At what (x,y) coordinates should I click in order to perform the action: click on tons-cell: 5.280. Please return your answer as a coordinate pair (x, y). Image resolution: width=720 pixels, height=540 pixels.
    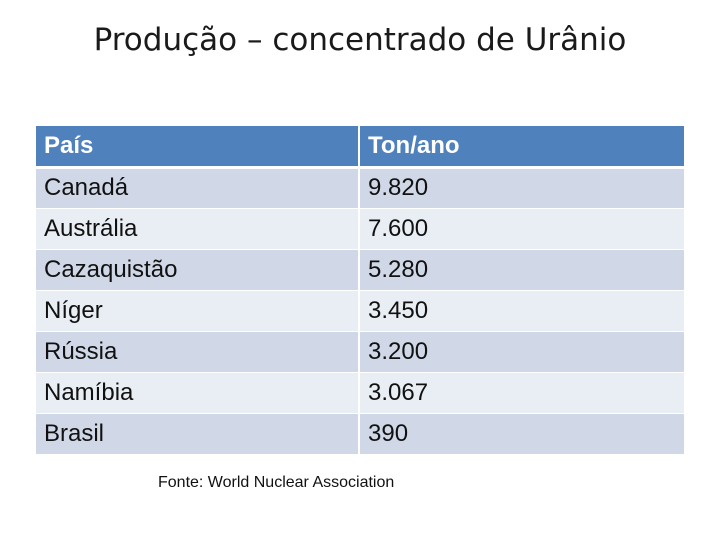
    Looking at the image, I should click on (521, 269).